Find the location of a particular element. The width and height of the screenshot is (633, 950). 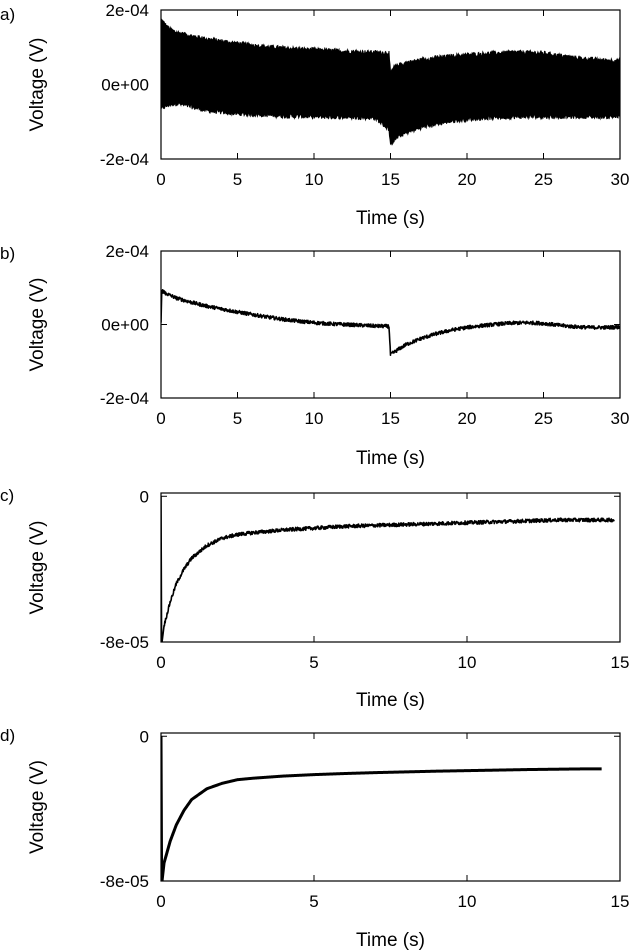

panel-label: b) is located at coordinates (7, 253).